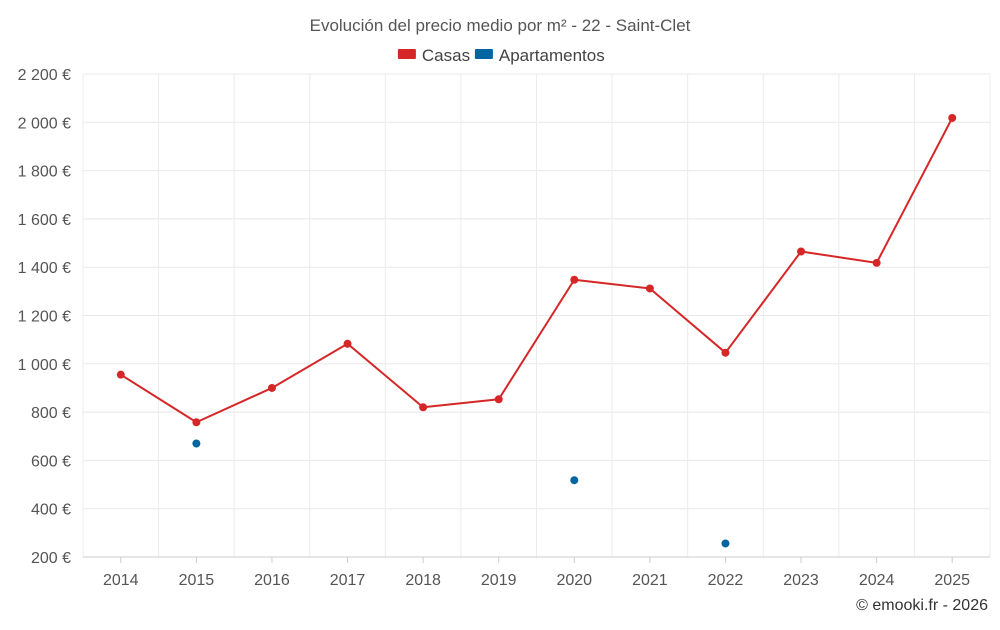 The height and width of the screenshot is (630, 1000). What do you see at coordinates (952, 580) in the screenshot?
I see `x-tick-label: 2025` at bounding box center [952, 580].